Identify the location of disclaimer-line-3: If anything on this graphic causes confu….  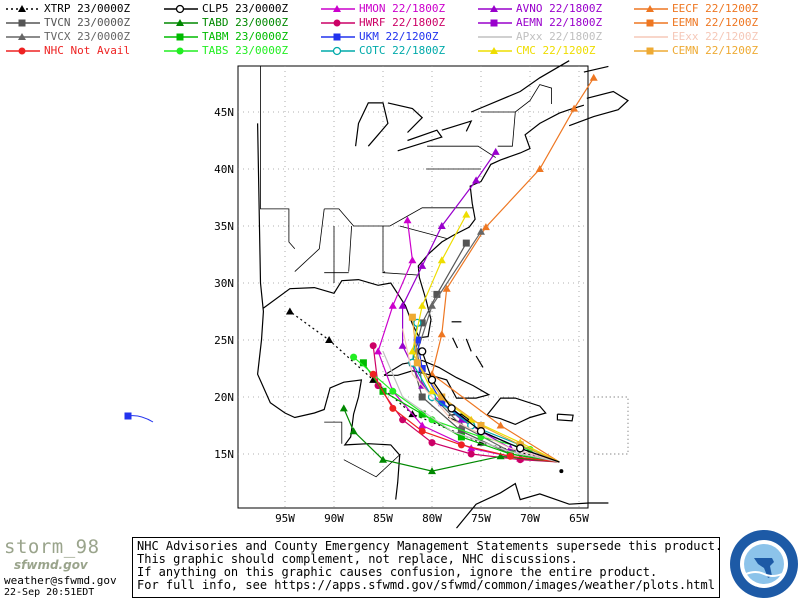
(397, 572).